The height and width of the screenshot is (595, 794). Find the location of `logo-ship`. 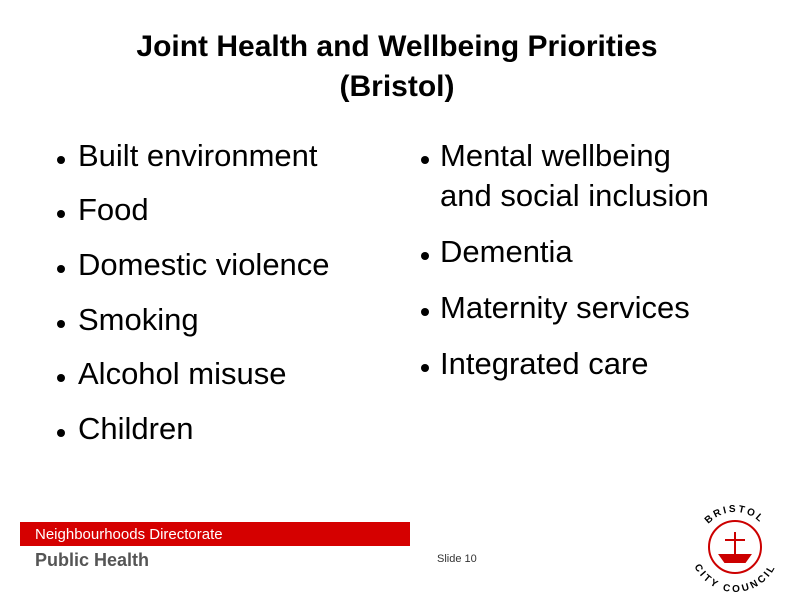

logo-ship is located at coordinates (735, 547).